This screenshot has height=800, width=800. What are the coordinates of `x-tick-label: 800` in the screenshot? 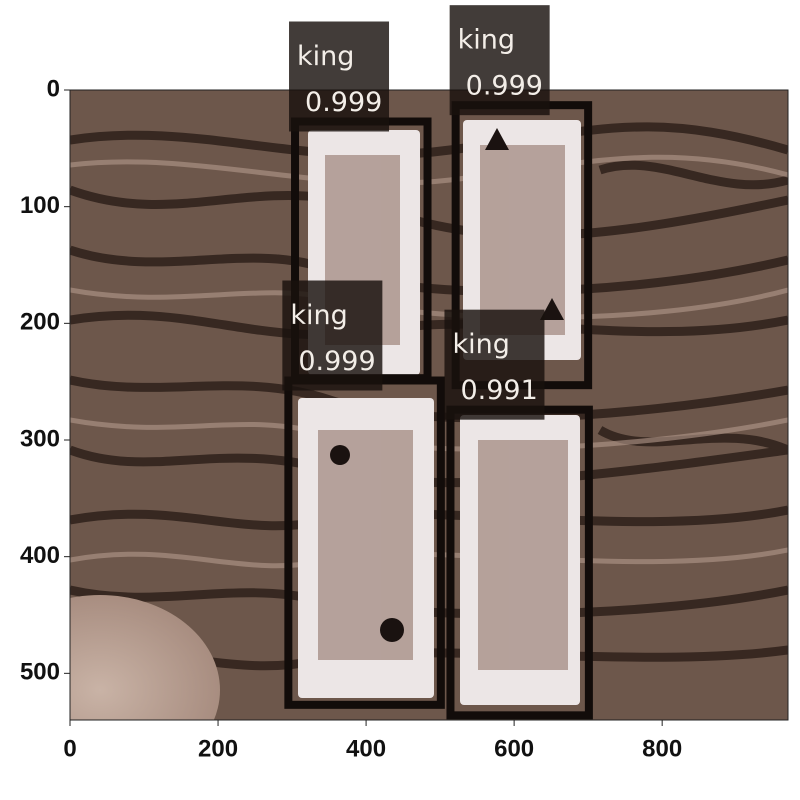 It's located at (662, 748).